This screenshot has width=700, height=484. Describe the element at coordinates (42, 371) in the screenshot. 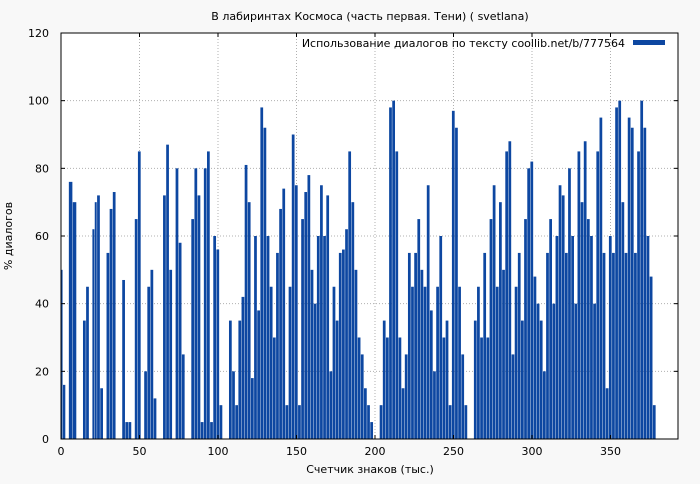

I see `y-tick-label: 20` at that location.